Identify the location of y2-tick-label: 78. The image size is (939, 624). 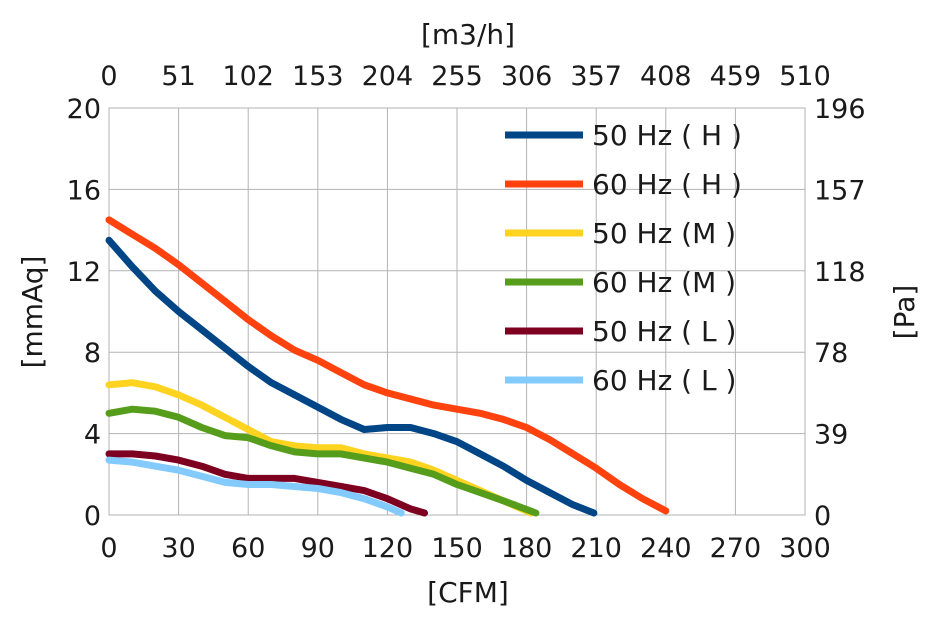
(831, 353).